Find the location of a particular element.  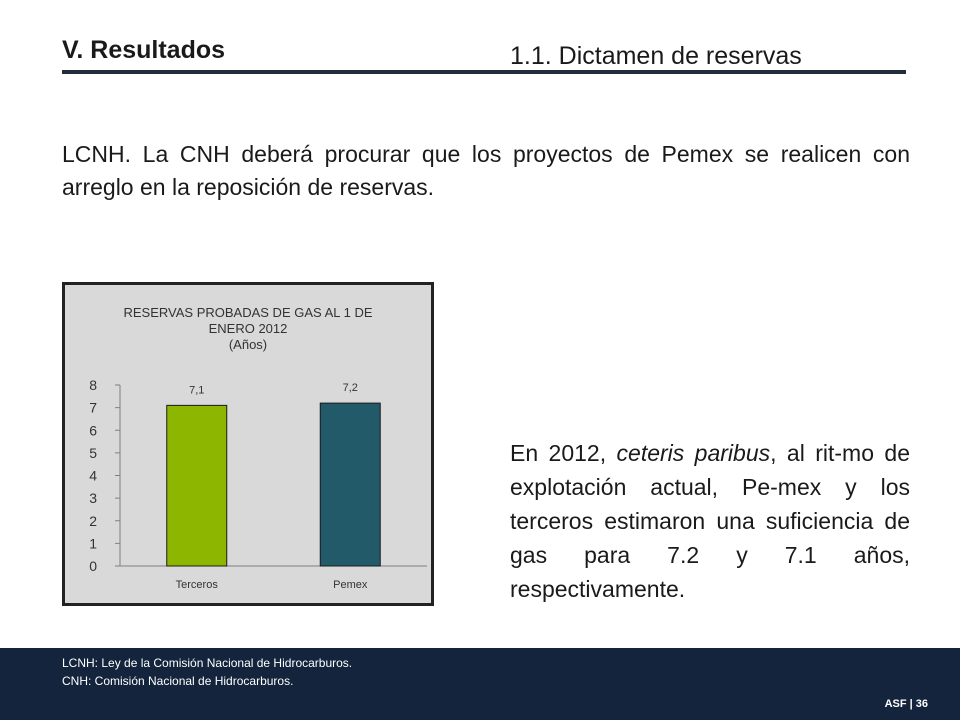

chart-title-line: ENERO 2012 is located at coordinates (248, 328).